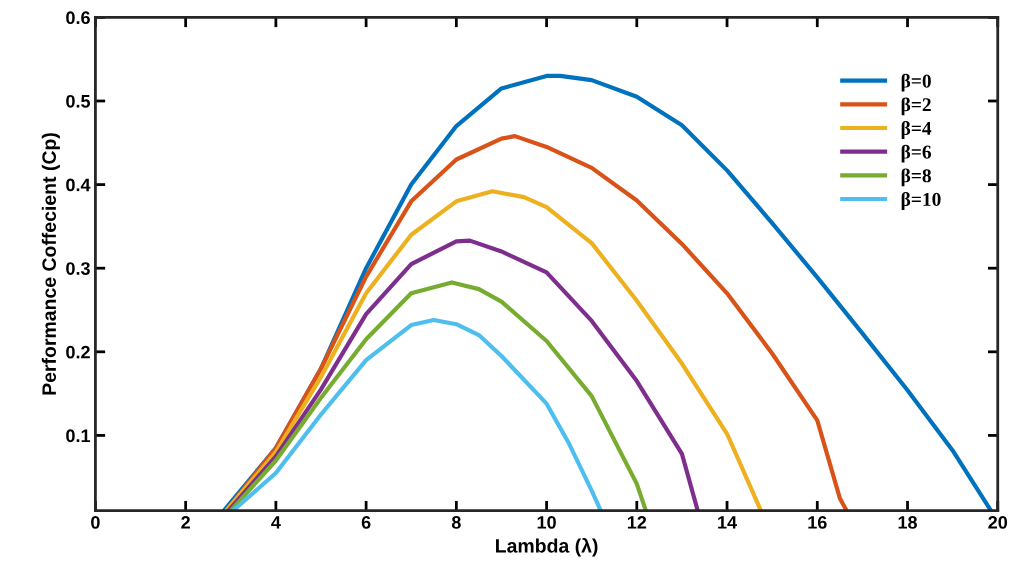 This screenshot has width=1015, height=579. Describe the element at coordinates (916, 82) in the screenshot. I see `legend-label: β=0` at that location.